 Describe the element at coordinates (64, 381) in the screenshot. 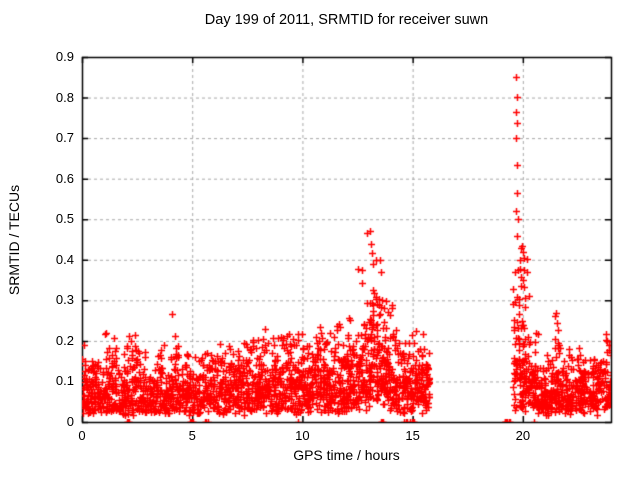

I see `y-tick-label: 0.1` at that location.